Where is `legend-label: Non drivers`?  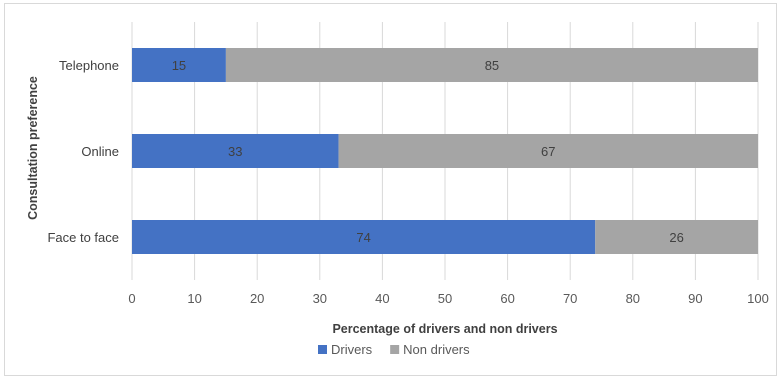
legend-label: Non drivers is located at coordinates (436, 349).